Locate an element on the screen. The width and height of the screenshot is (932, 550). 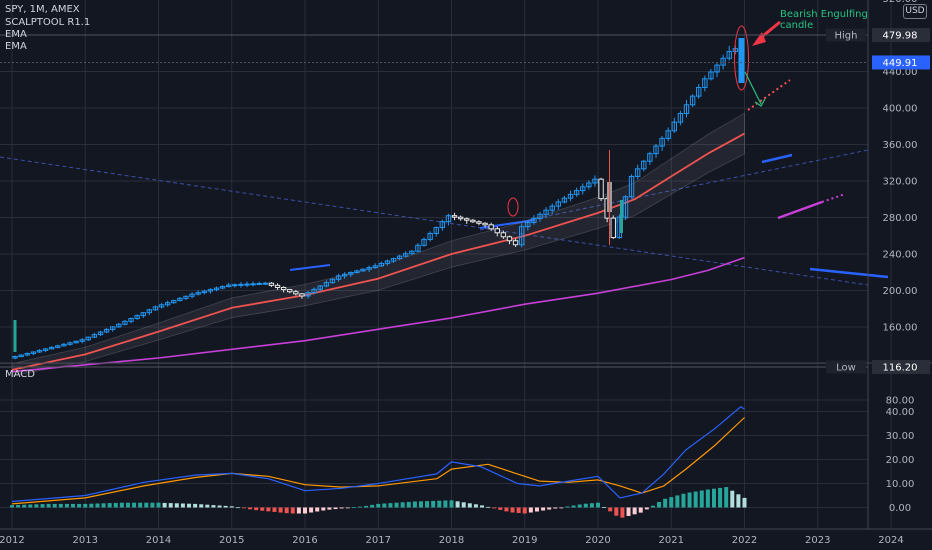
macd-legend: MACD is located at coordinates (20, 374).